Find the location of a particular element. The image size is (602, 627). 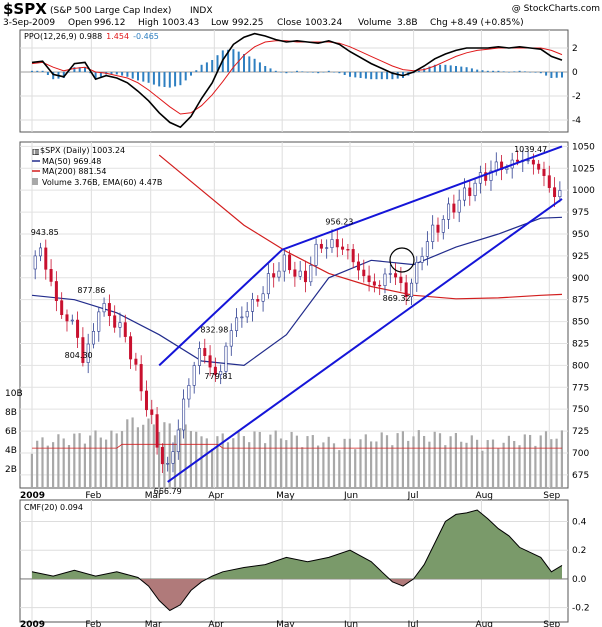

cmf-month-labels: 2009 Feb Mar Apr May Jun Jul Aug Sep is located at coordinates (290, 623).